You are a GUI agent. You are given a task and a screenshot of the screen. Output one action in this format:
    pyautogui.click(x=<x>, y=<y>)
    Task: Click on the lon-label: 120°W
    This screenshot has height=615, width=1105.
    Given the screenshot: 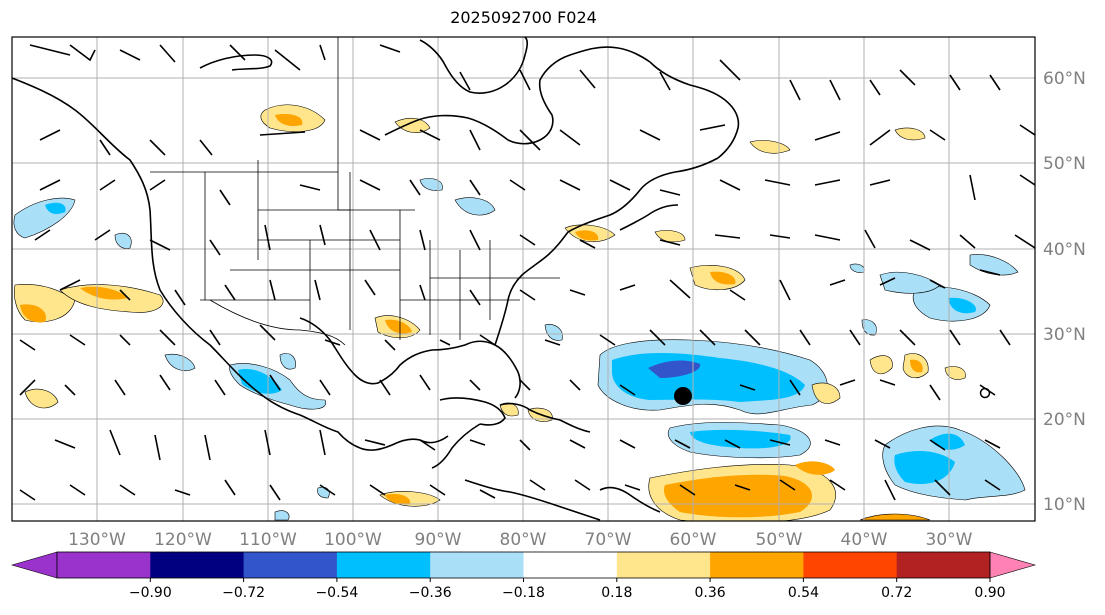 What is the action you would take?
    pyautogui.click(x=183, y=540)
    